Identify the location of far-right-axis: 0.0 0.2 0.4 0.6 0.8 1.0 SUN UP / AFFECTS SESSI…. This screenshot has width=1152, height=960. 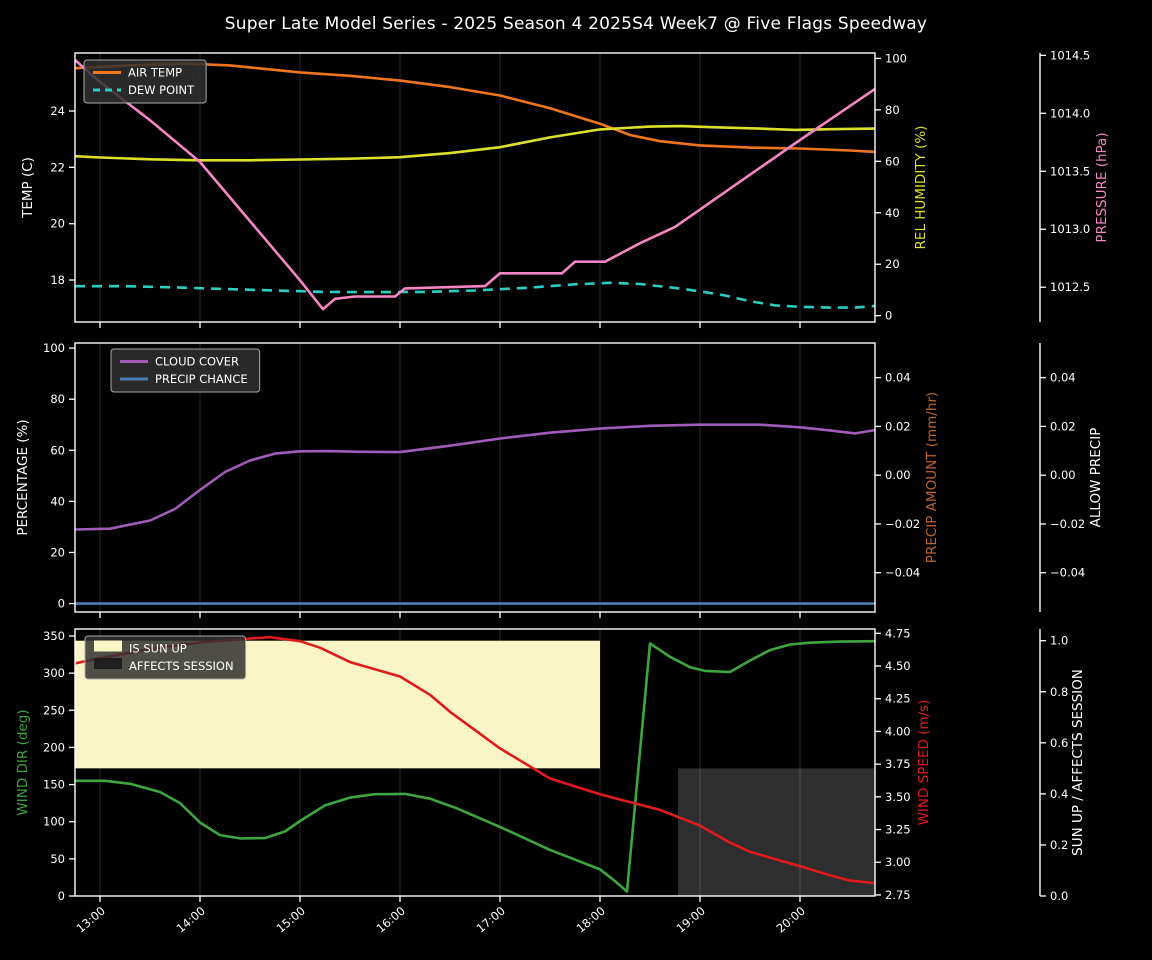
(1062, 766).